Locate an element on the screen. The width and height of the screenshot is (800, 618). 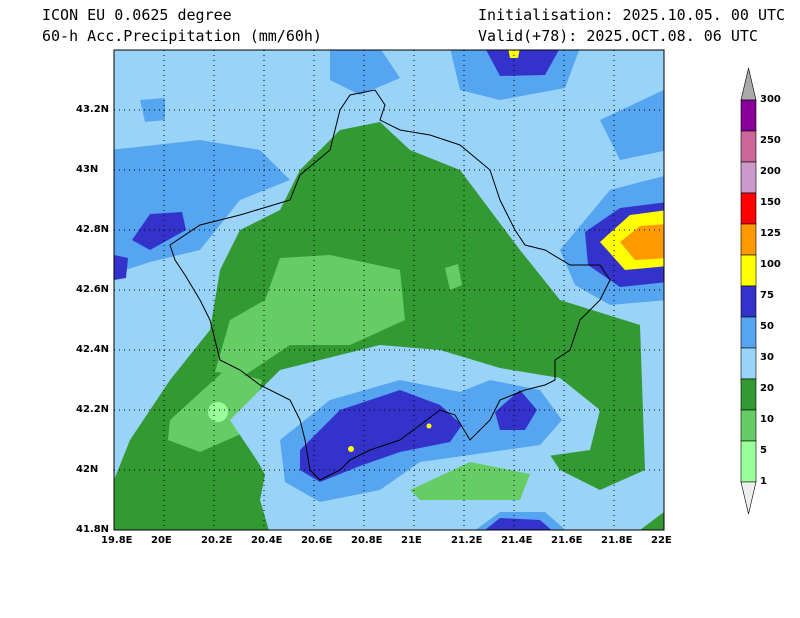
lon-tick-label: 22E is located at coordinates (661, 540).